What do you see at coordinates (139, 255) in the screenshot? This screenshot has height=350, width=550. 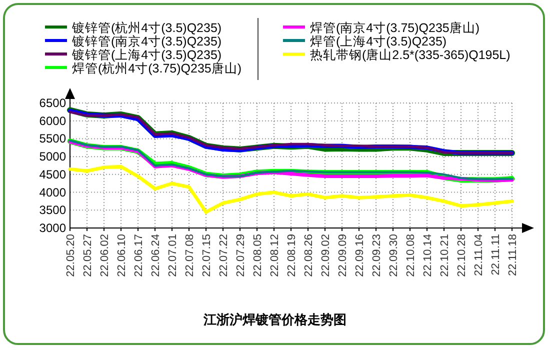 I see `x-tick-label: 22.06.17` at bounding box center [139, 255].